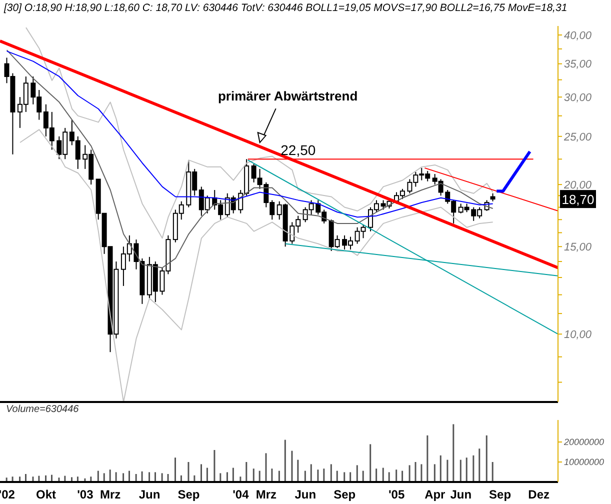 The width and height of the screenshot is (611, 504). What do you see at coordinates (577, 137) in the screenshot?
I see `y-tick-label: 25,00` at bounding box center [577, 137].